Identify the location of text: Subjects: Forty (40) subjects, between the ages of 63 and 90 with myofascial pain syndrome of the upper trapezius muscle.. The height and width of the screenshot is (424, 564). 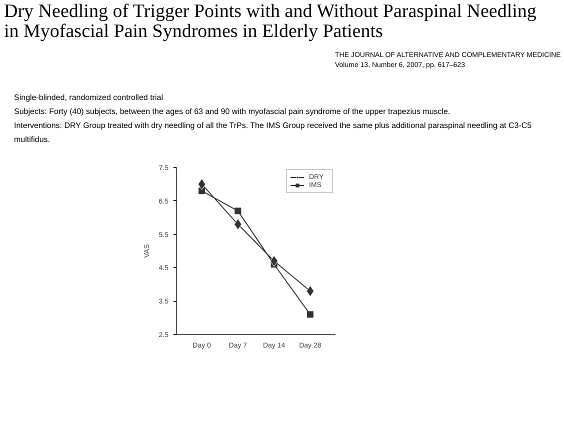
(232, 111).